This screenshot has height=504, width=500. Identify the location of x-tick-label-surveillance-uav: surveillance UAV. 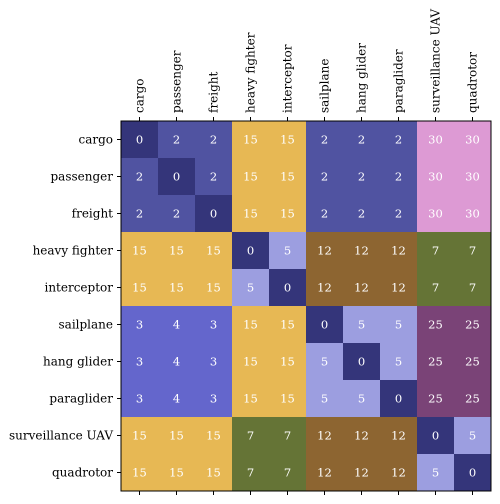
(436, 61).